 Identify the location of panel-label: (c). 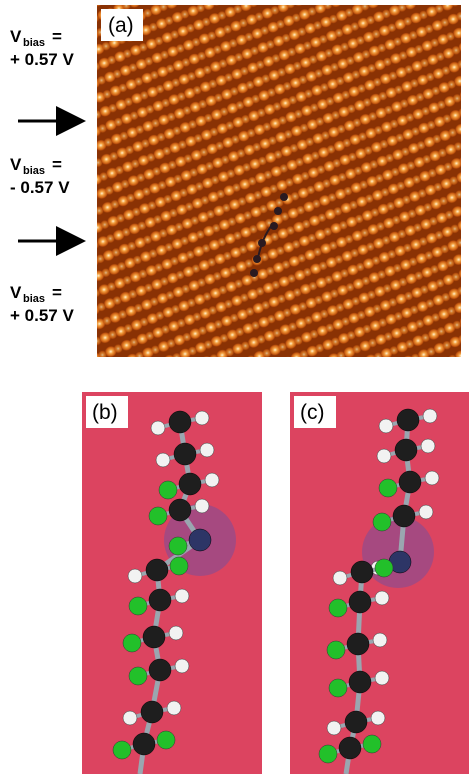
(312, 412).